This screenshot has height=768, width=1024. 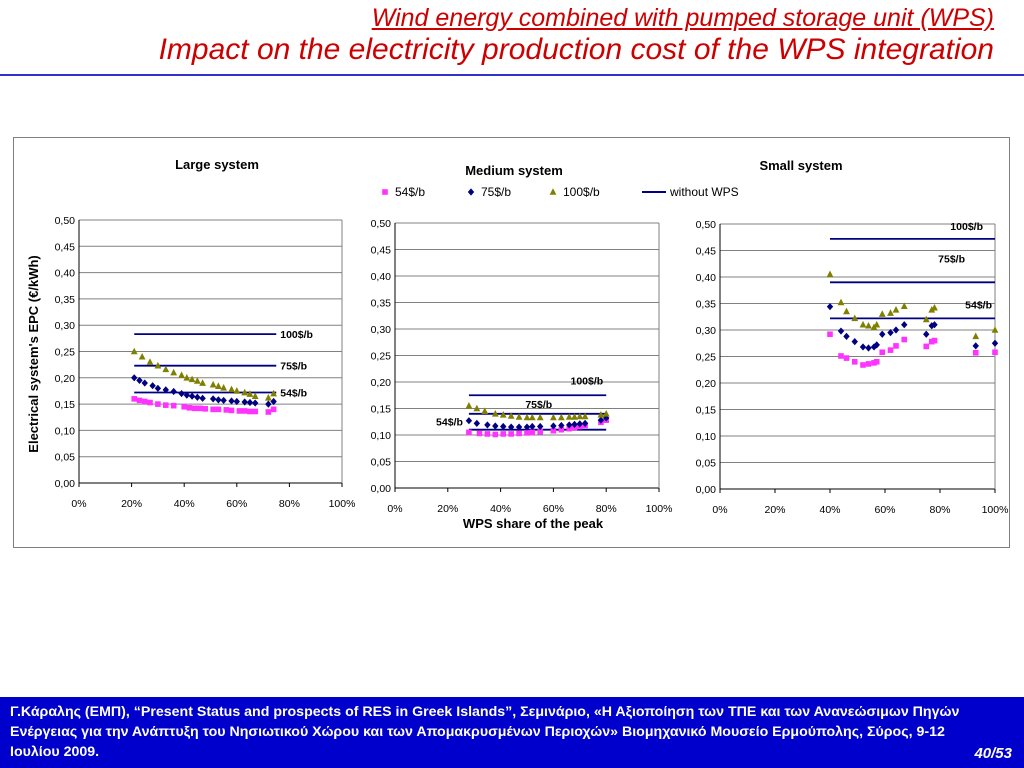 I want to click on y-tick-label: 0,00, so click(x=65, y=484).